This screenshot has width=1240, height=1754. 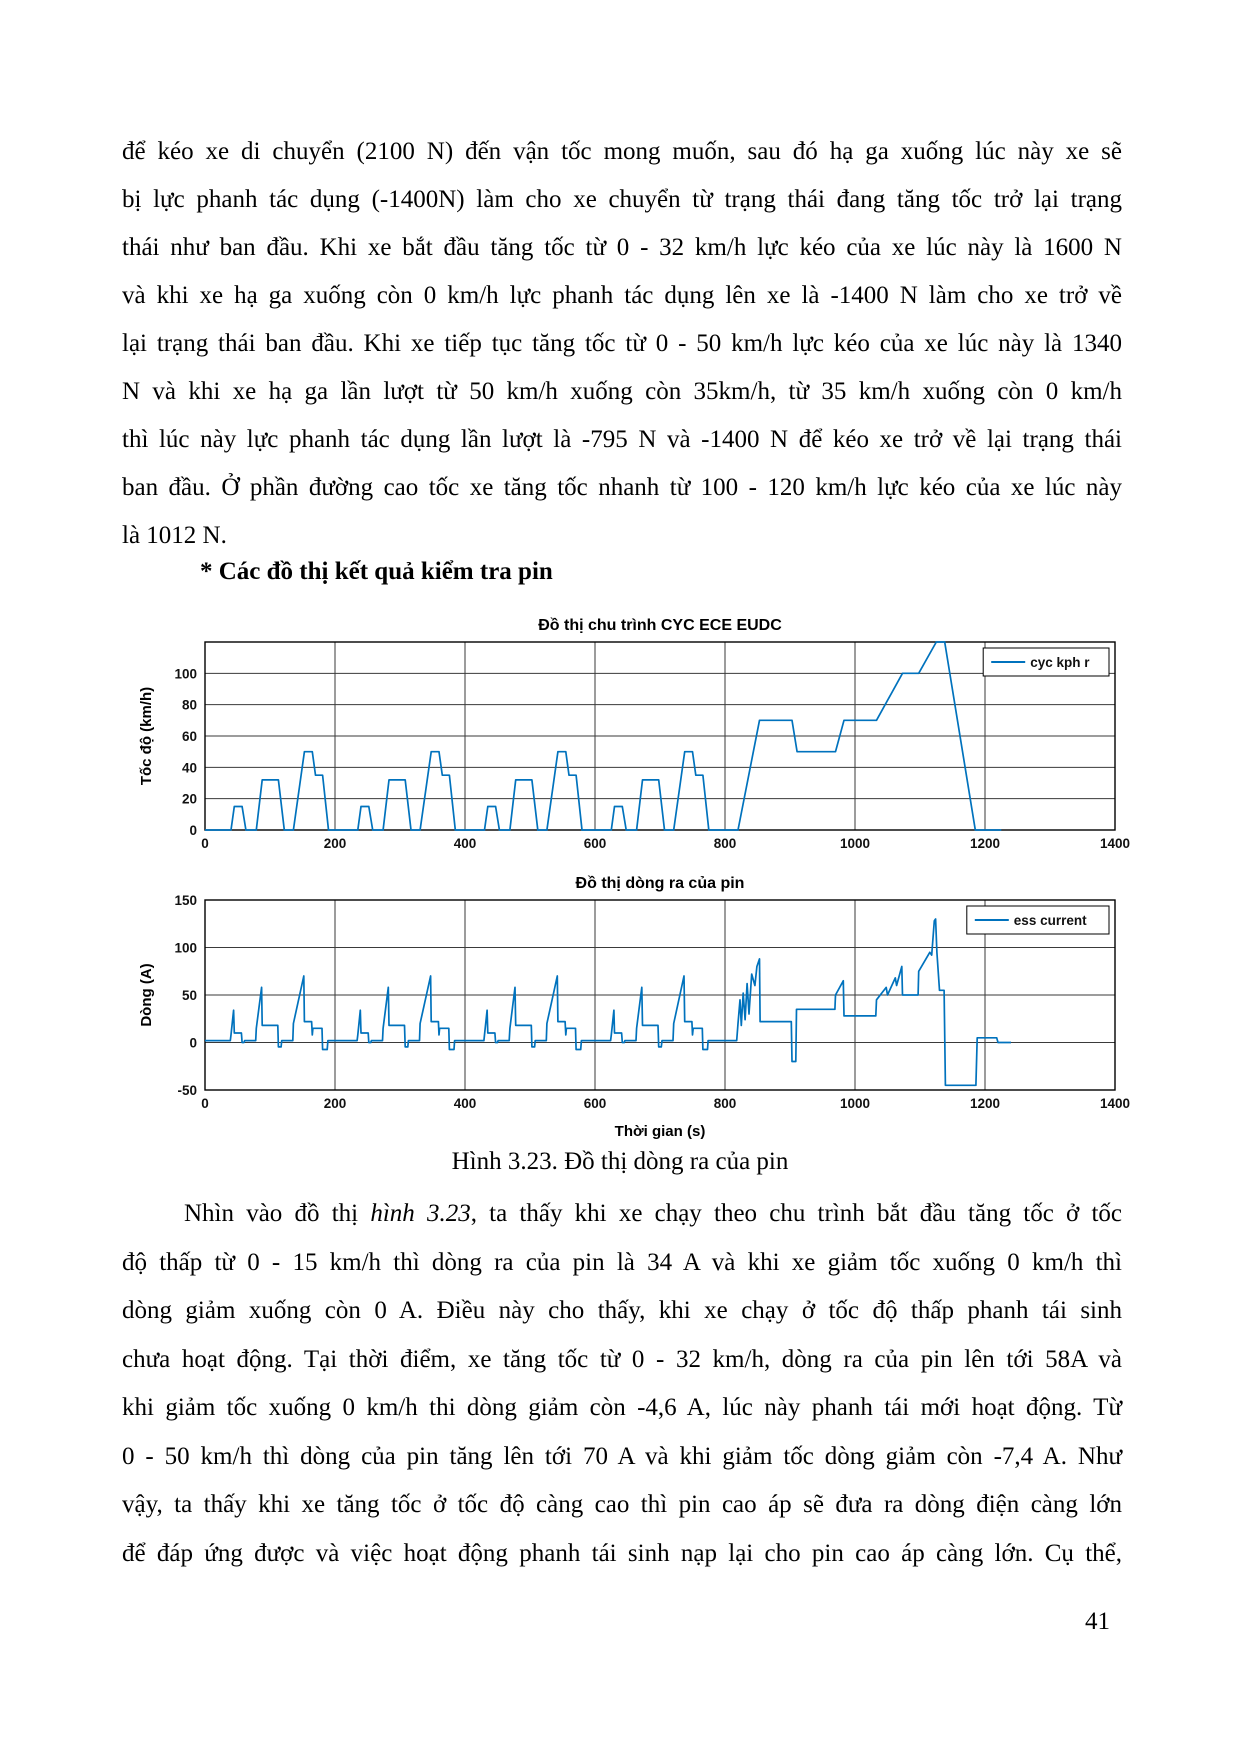 What do you see at coordinates (146, 736) in the screenshot?
I see `y-axis-label: Tốc độ (km/h)` at bounding box center [146, 736].